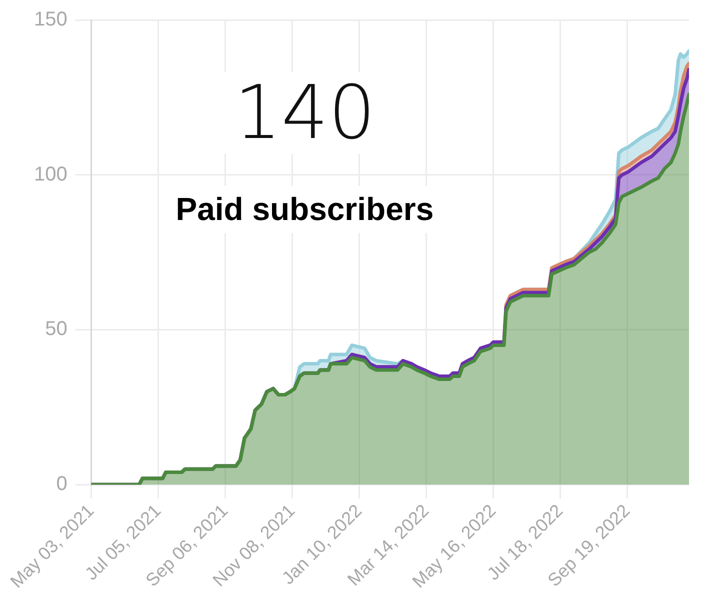  What do you see at coordinates (62, 484) in the screenshot?
I see `y-tick-label: 0` at bounding box center [62, 484].